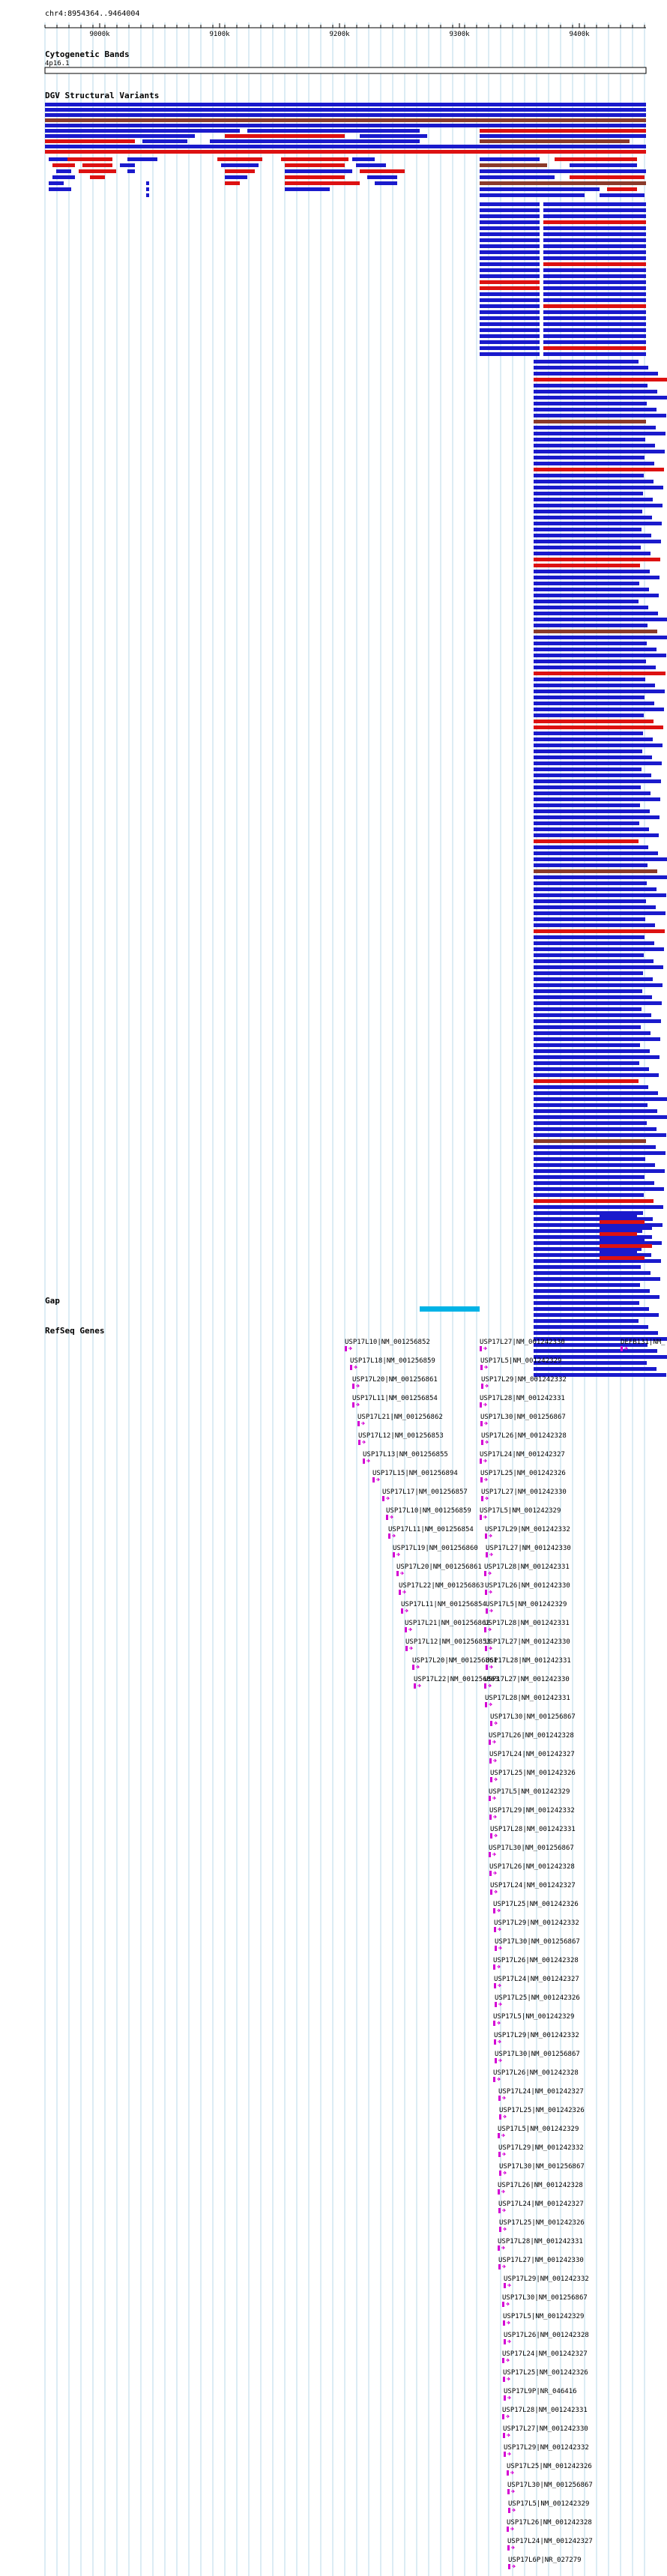 The height and width of the screenshot is (2576, 667). I want to click on gene-label: USP17L24|NM_001242327, so click(541, 2204).